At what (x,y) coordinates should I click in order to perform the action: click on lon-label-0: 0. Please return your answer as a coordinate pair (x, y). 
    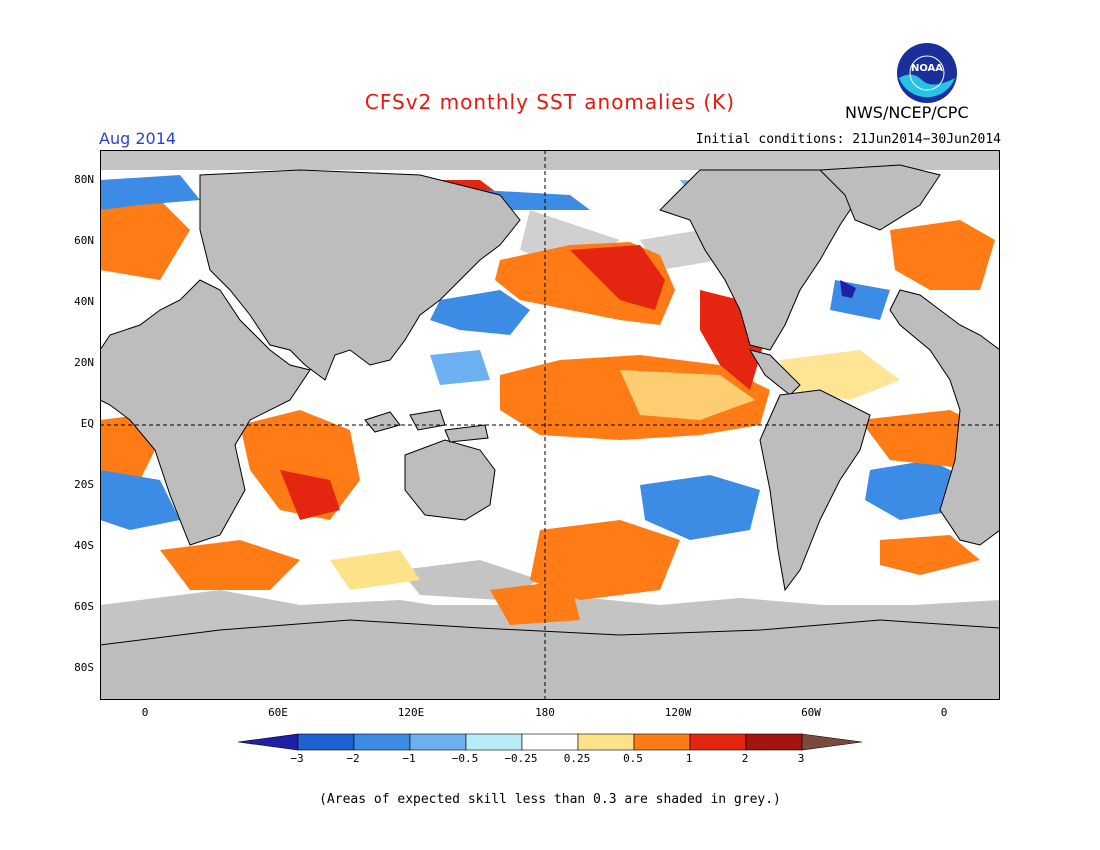
    Looking at the image, I should click on (145, 712).